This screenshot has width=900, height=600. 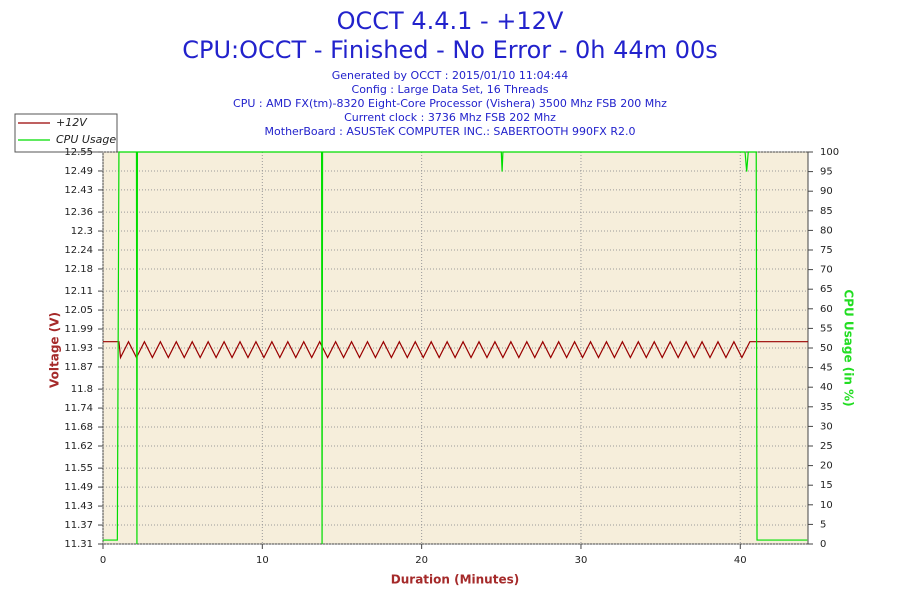 I want to click on info-line: Current clock : 3736 Mhz FSB 202 Mhz, so click(x=450, y=117).